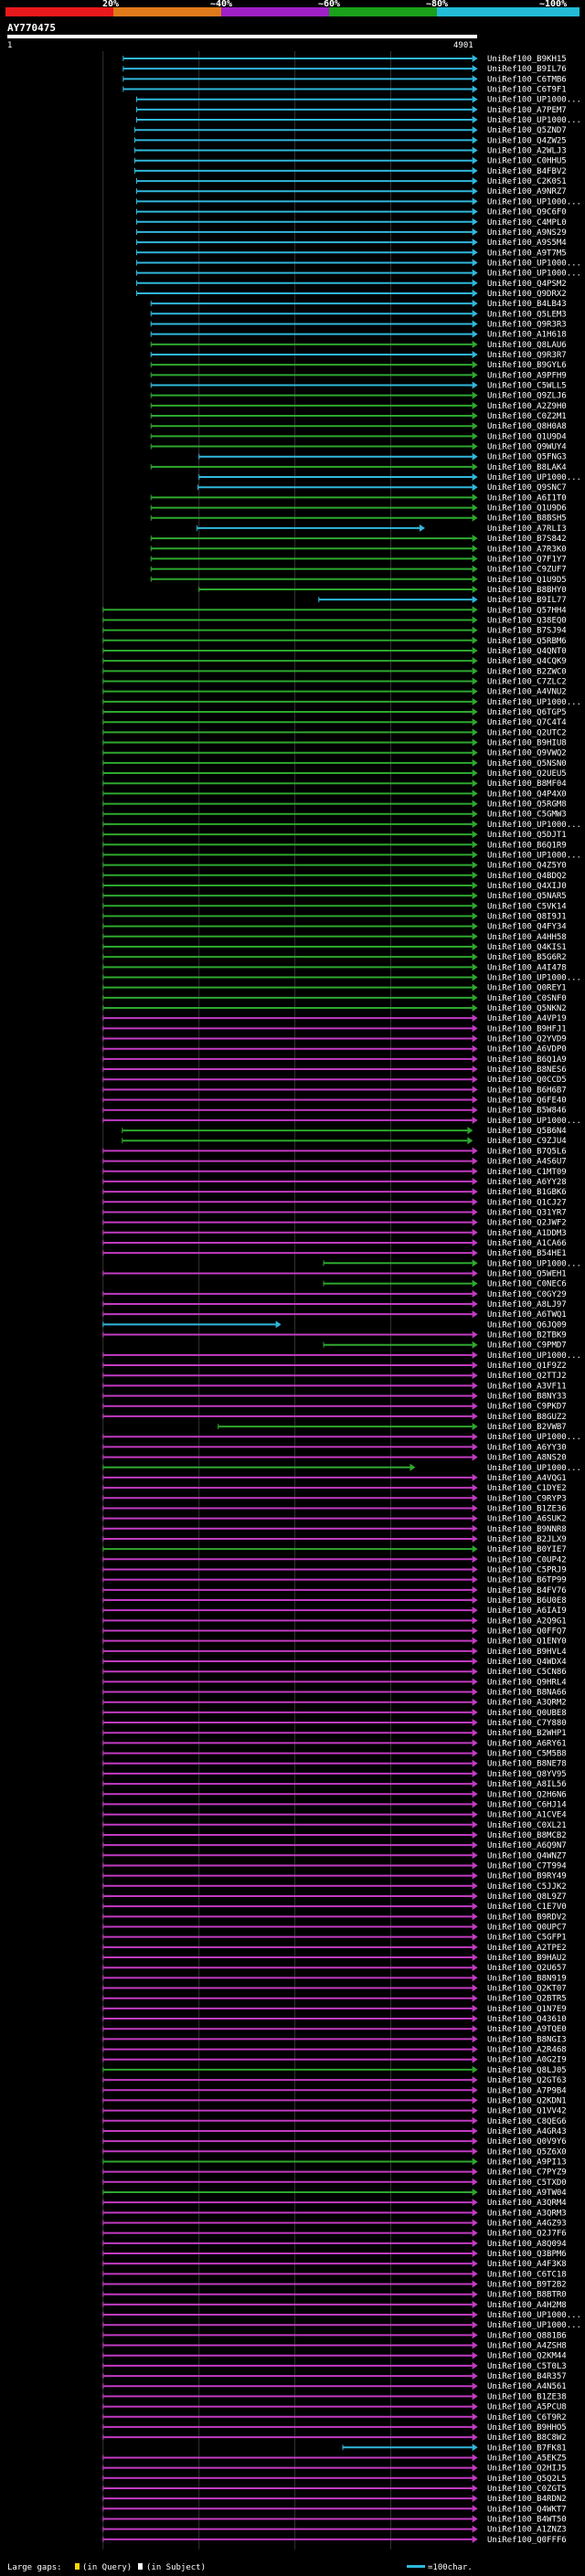 The image size is (585, 2576). I want to click on hit-label: UniRef100_A6I1T0, so click(527, 498).